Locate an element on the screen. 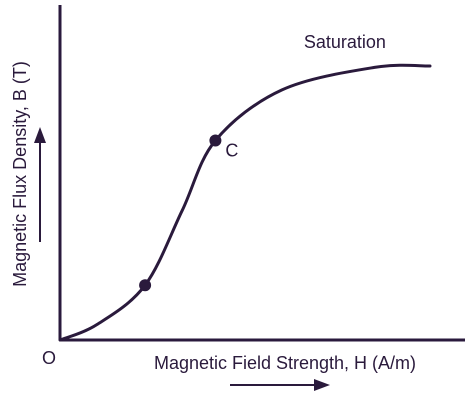  point-label: C is located at coordinates (231, 150).